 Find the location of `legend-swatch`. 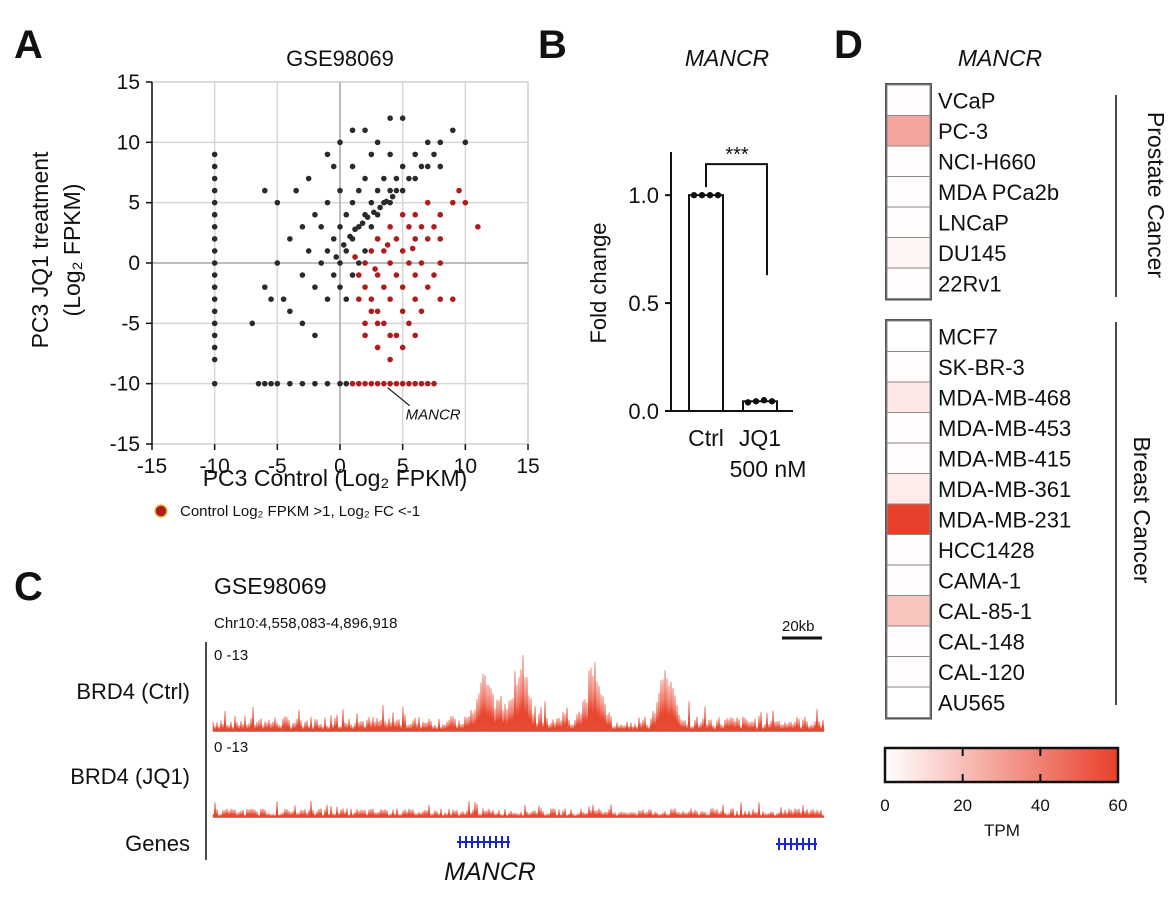

legend-swatch is located at coordinates (161, 511).